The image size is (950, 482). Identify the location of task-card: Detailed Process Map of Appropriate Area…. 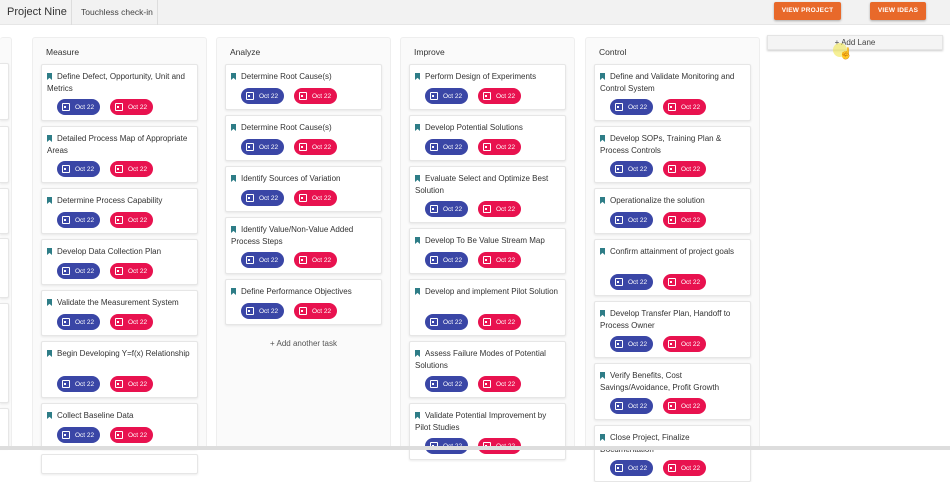
(119, 154).